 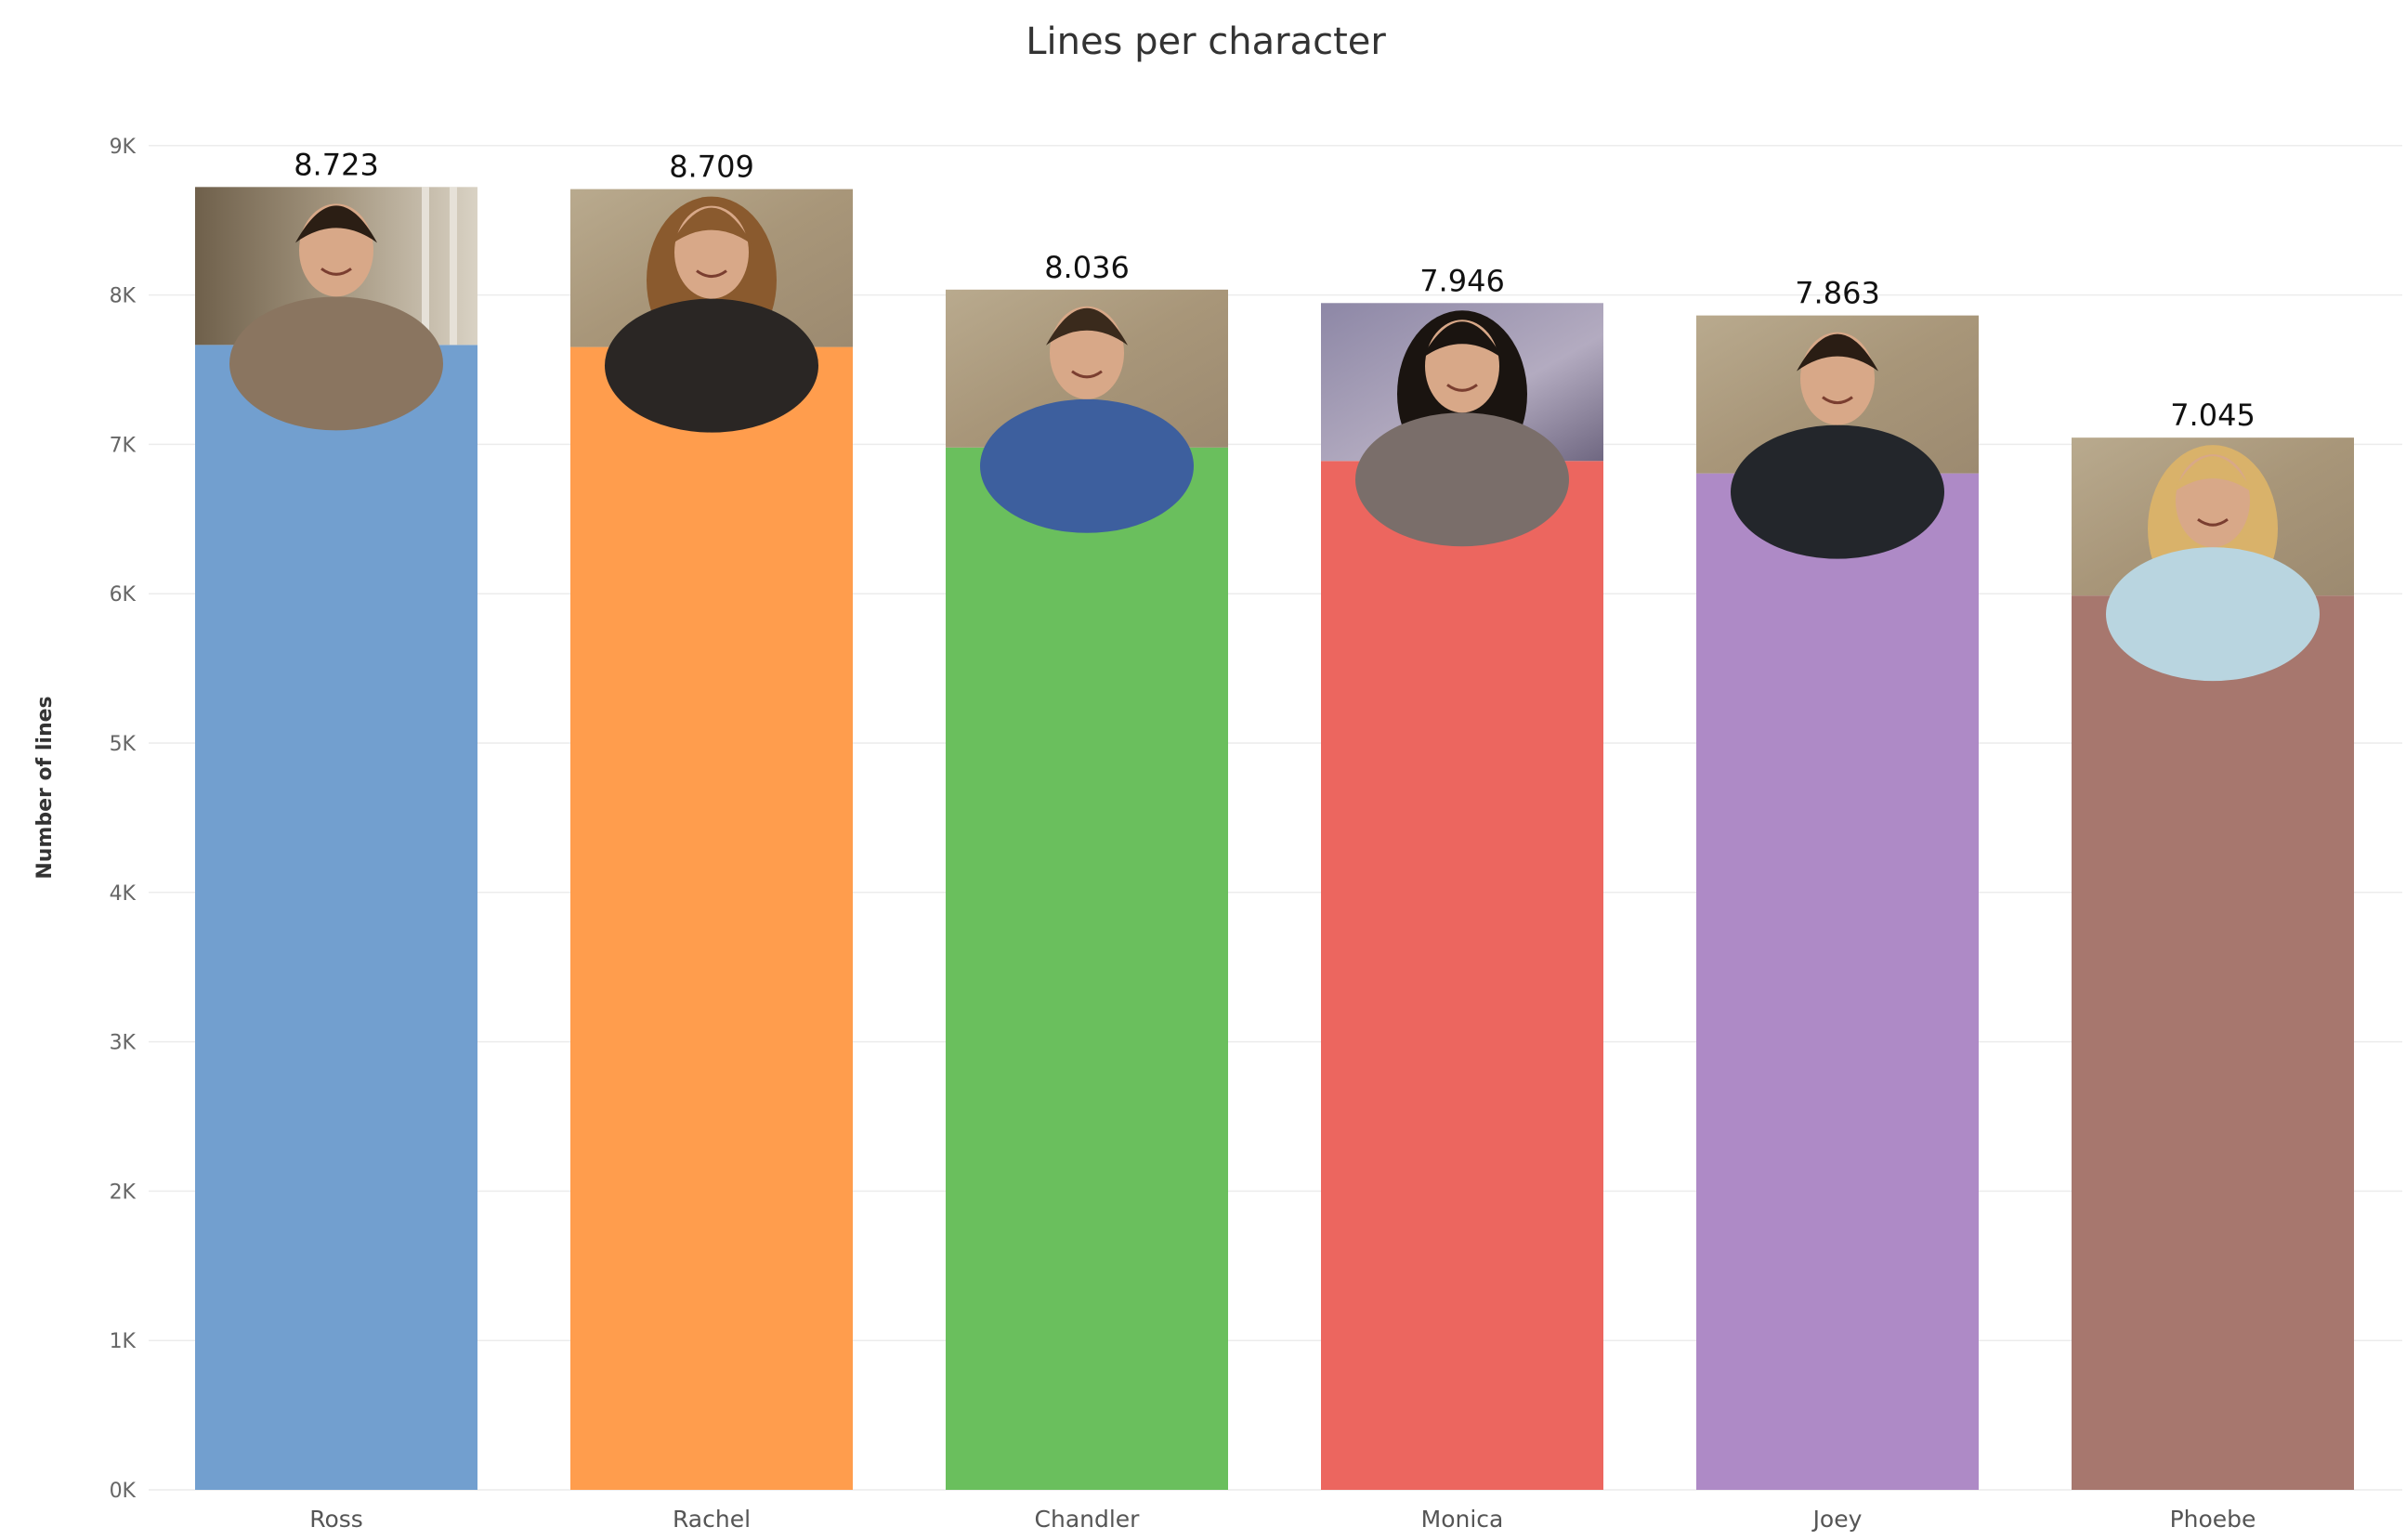 What do you see at coordinates (123, 296) in the screenshot?
I see `y-tick-label: 8K` at bounding box center [123, 296].